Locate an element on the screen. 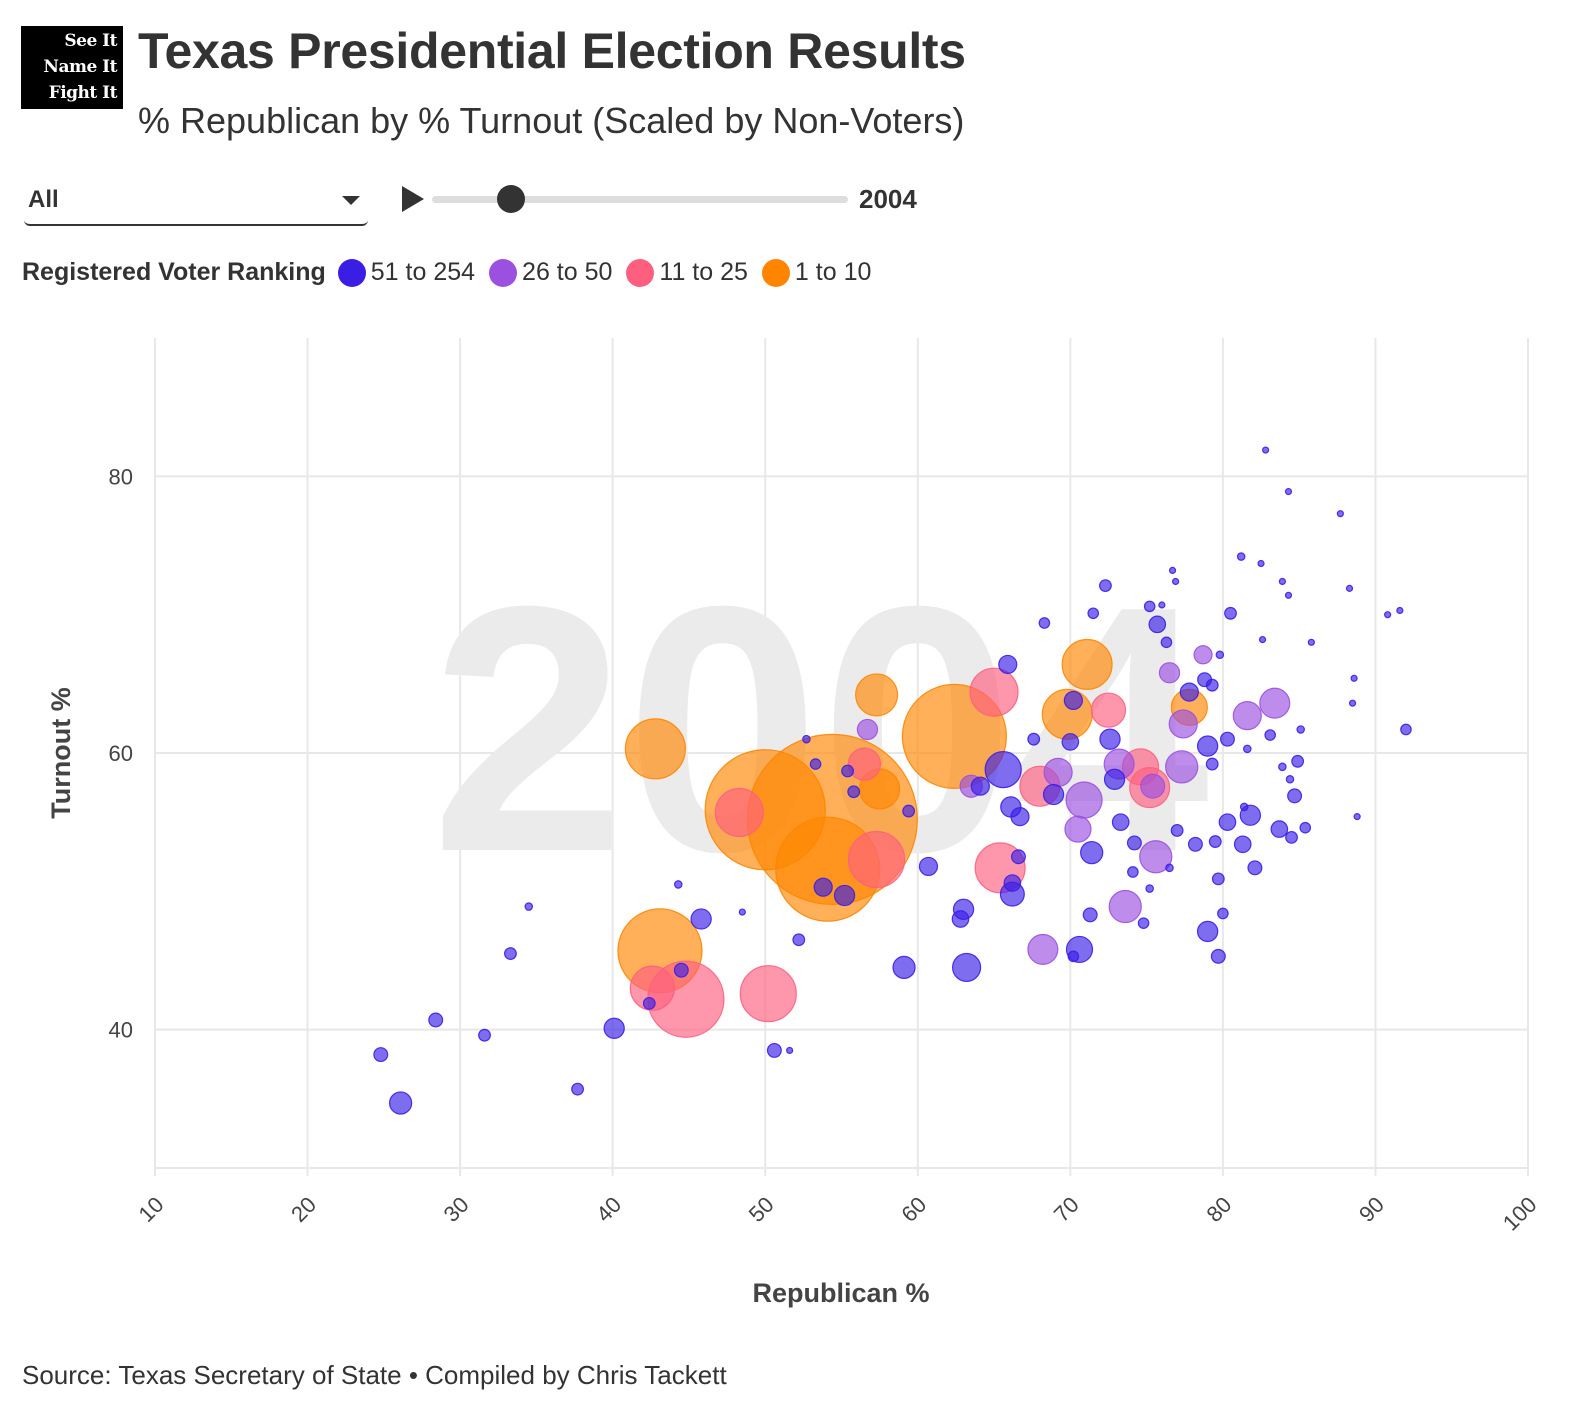 The height and width of the screenshot is (1428, 1584). dropdown-value: All is located at coordinates (43, 199).